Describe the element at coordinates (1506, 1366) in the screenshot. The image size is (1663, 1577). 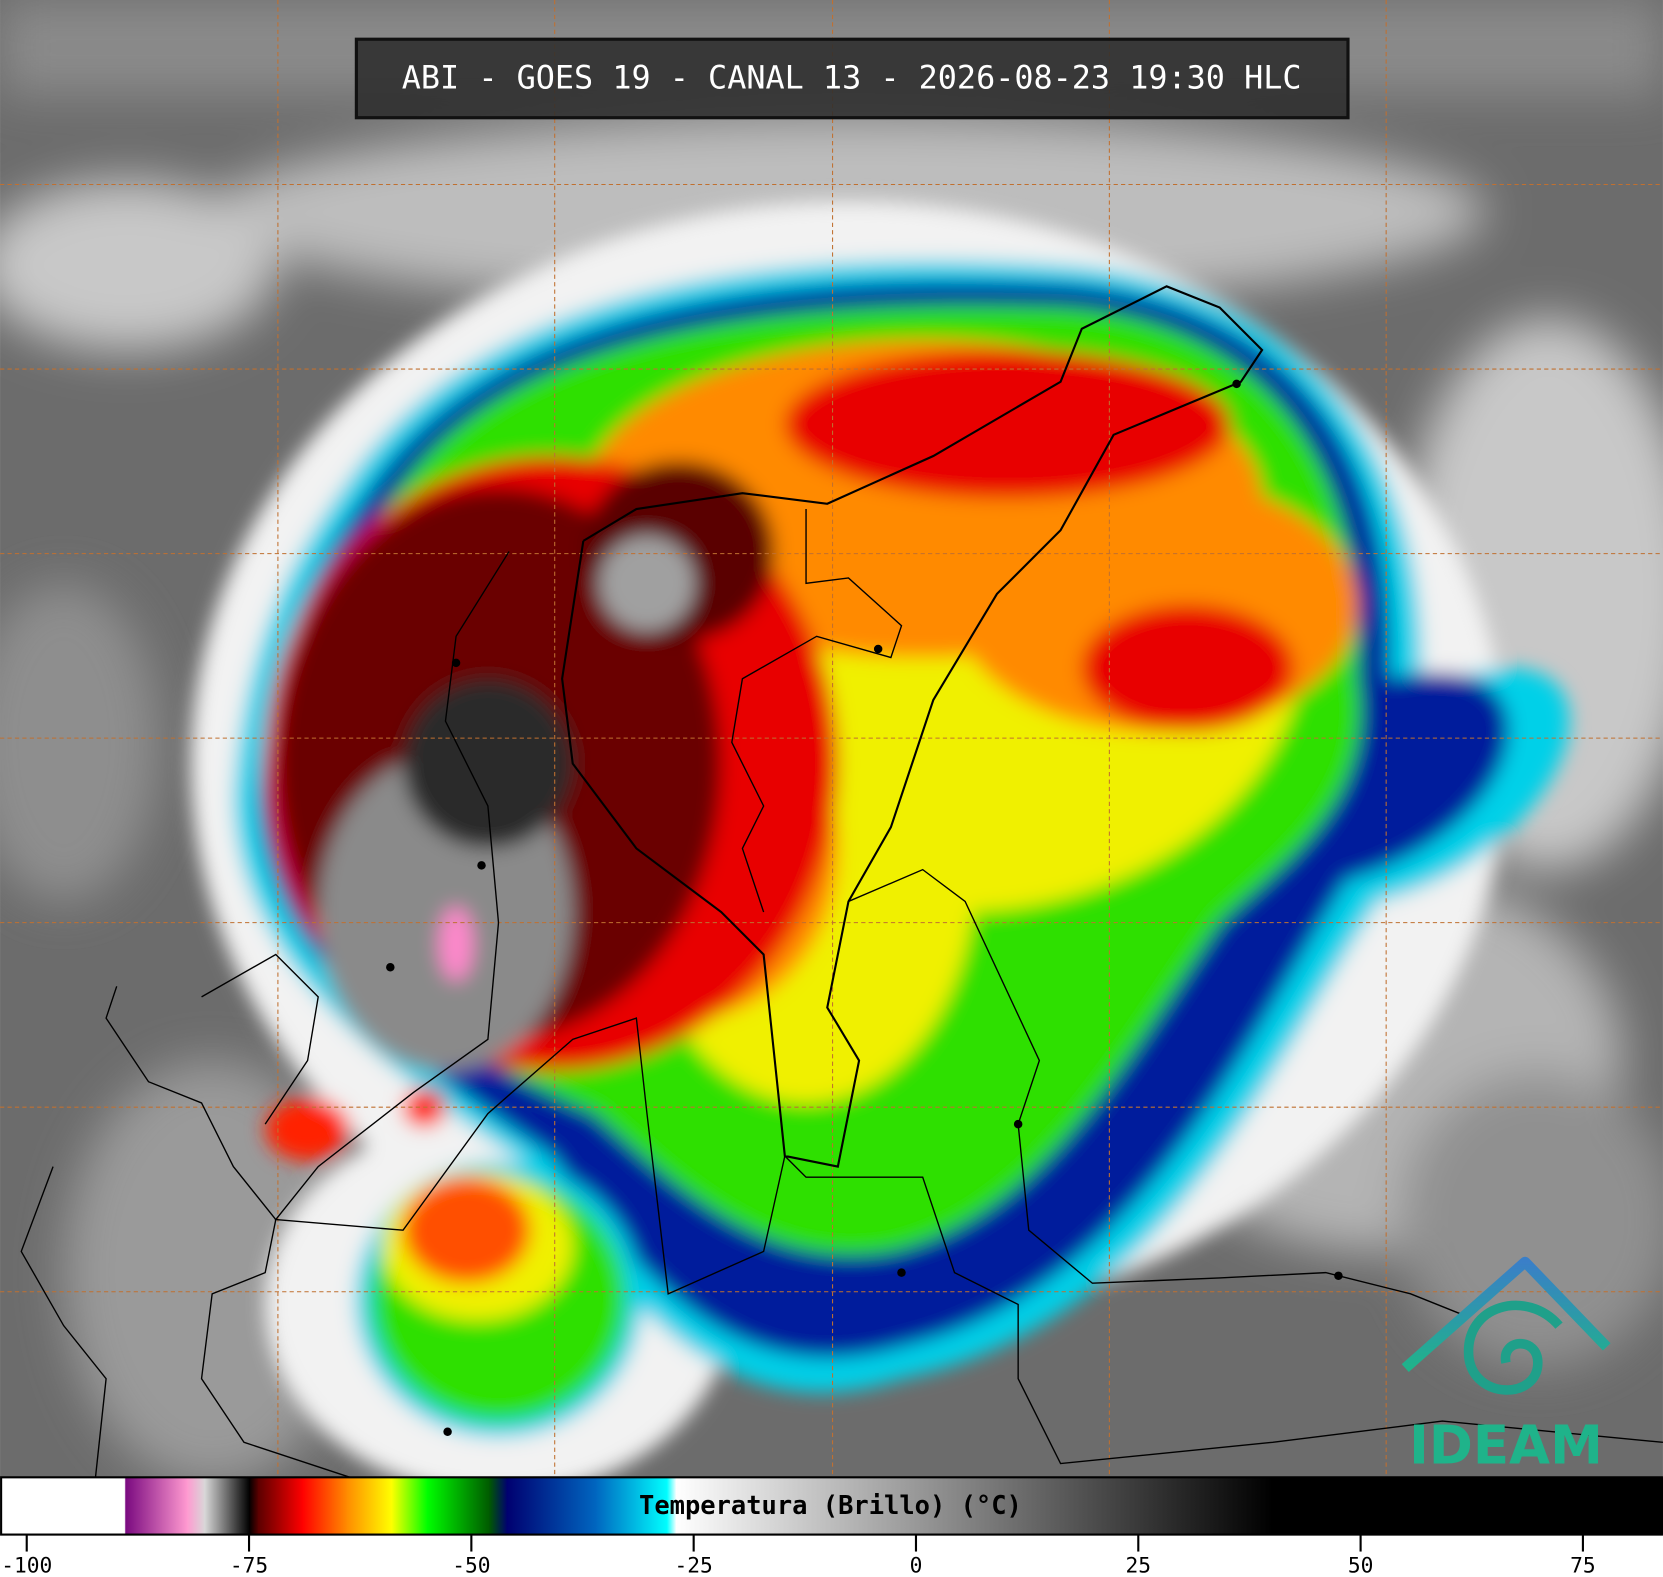
I see `logo: IDEAM` at that location.